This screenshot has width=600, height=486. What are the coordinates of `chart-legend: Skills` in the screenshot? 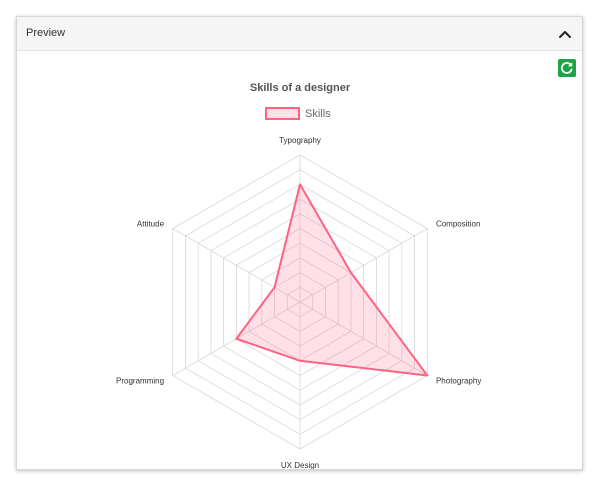 It's located at (298, 113).